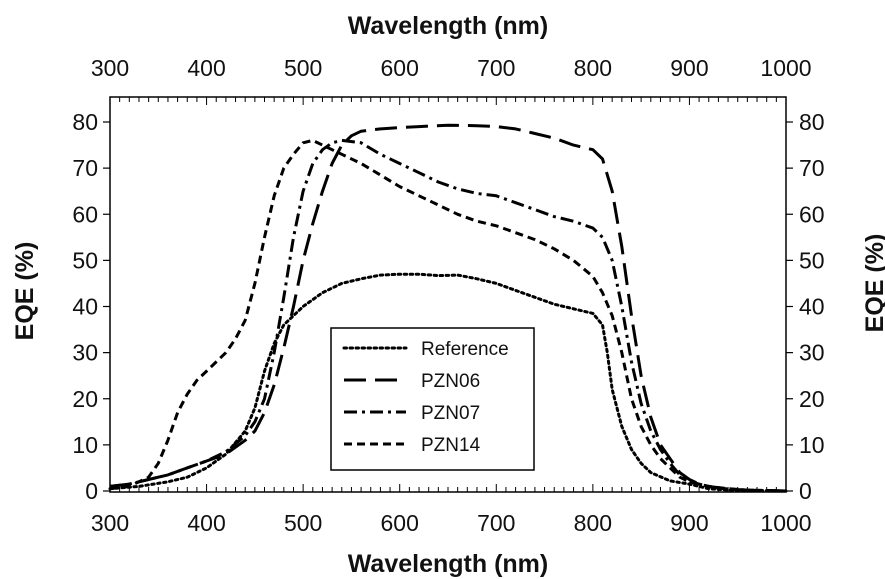 The width and height of the screenshot is (885, 579). I want to click on y-tick-label-left: 50, so click(85, 260).